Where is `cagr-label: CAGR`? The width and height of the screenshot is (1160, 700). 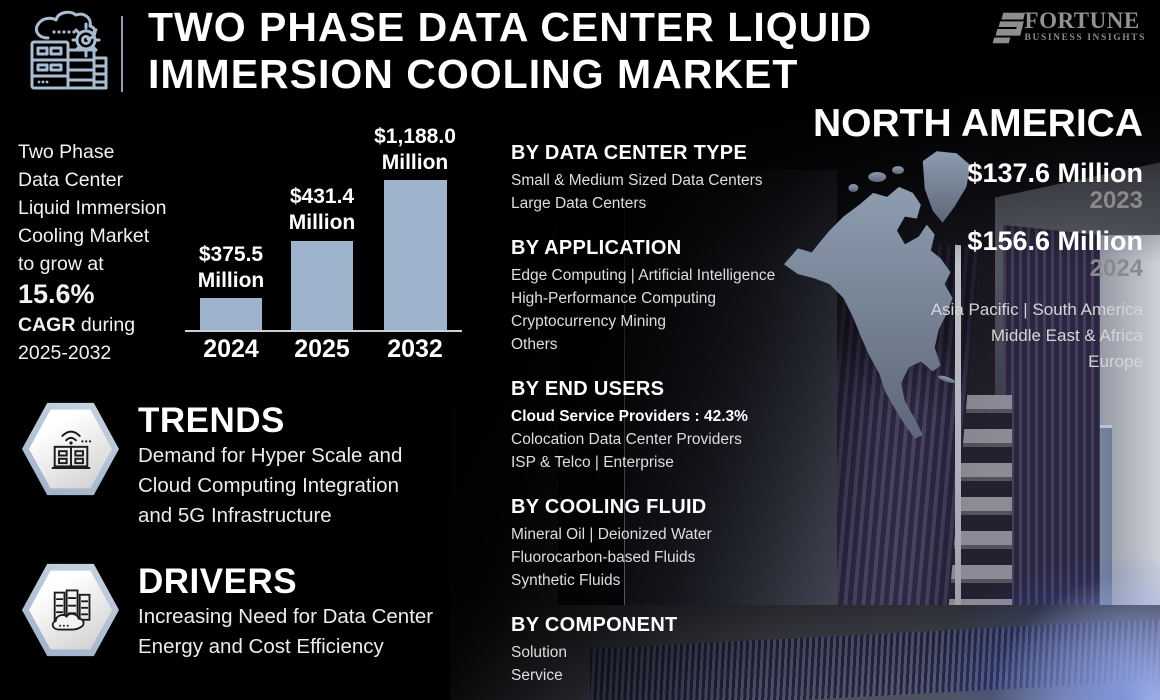
cagr-label: CAGR is located at coordinates (47, 325).